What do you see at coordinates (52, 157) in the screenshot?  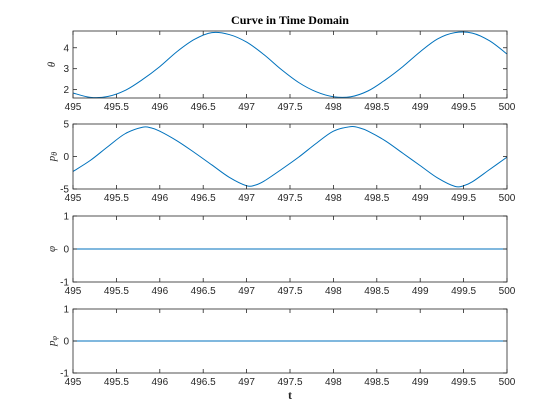 I see `y-axis-label: pθ` at bounding box center [52, 157].